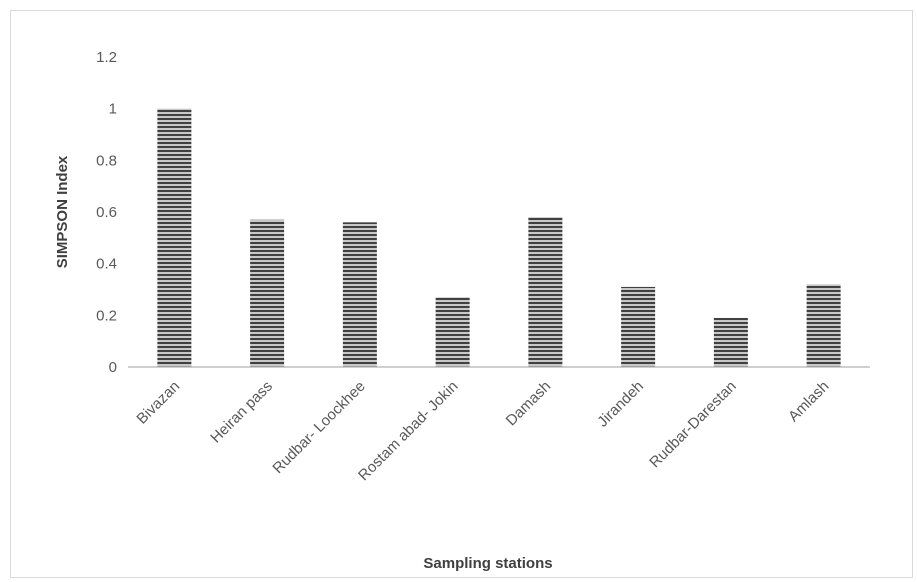 This screenshot has width=917, height=582. I want to click on y-tick-label: 0.4, so click(106, 264).